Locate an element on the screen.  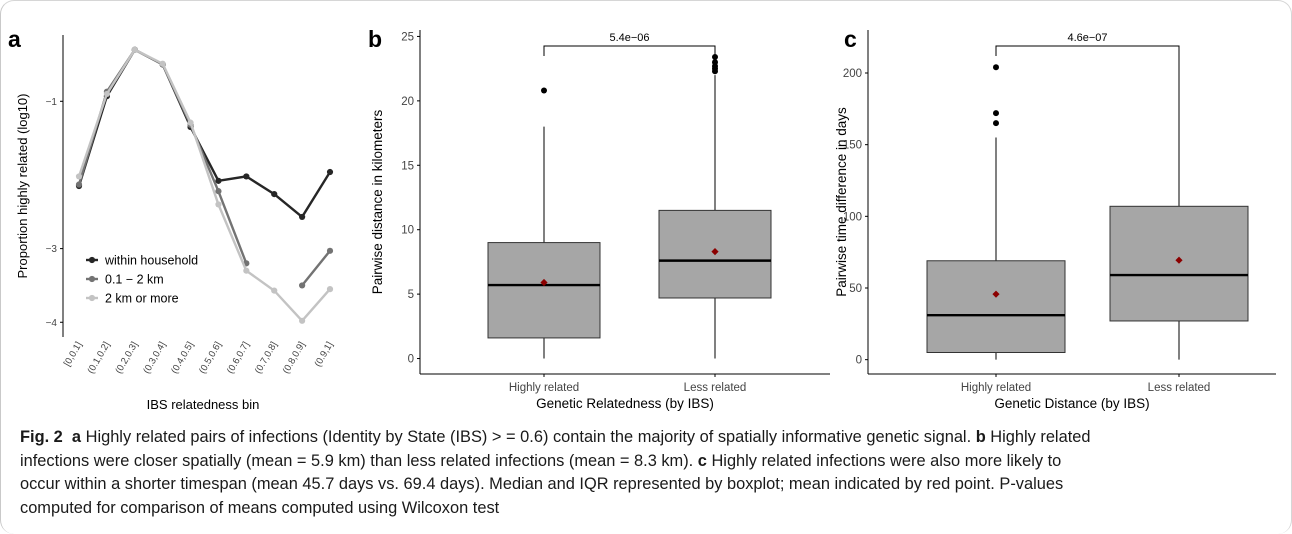
panel-c-xlabel: Genetic Distance (by IBS) is located at coordinates (1071, 403).